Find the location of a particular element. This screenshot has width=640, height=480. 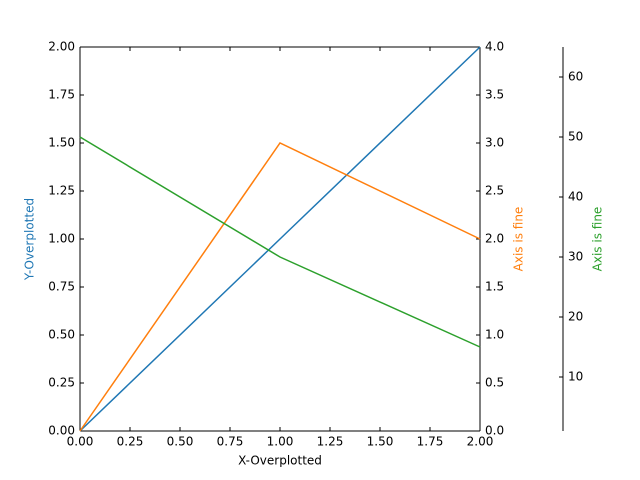

x-tick-label: 1.75 is located at coordinates (430, 442).